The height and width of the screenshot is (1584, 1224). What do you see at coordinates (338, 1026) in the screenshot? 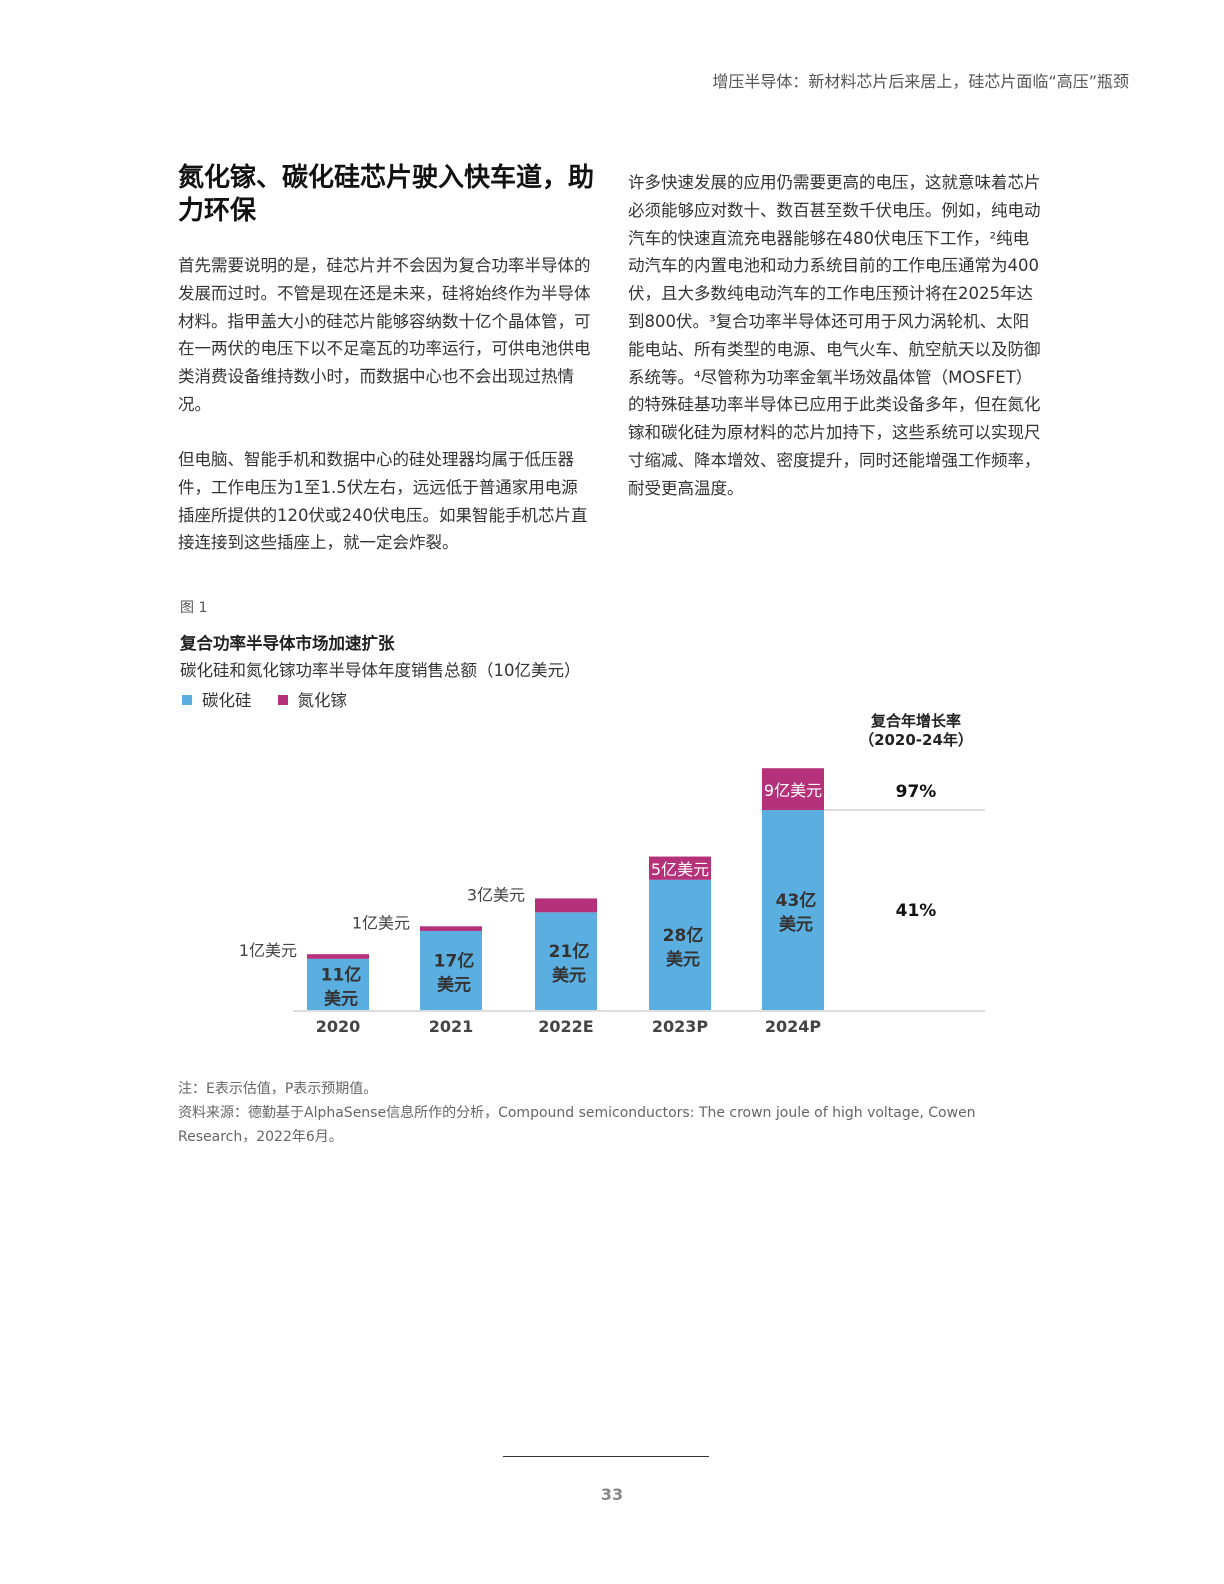
I see `x-tick-label: 2020` at bounding box center [338, 1026].